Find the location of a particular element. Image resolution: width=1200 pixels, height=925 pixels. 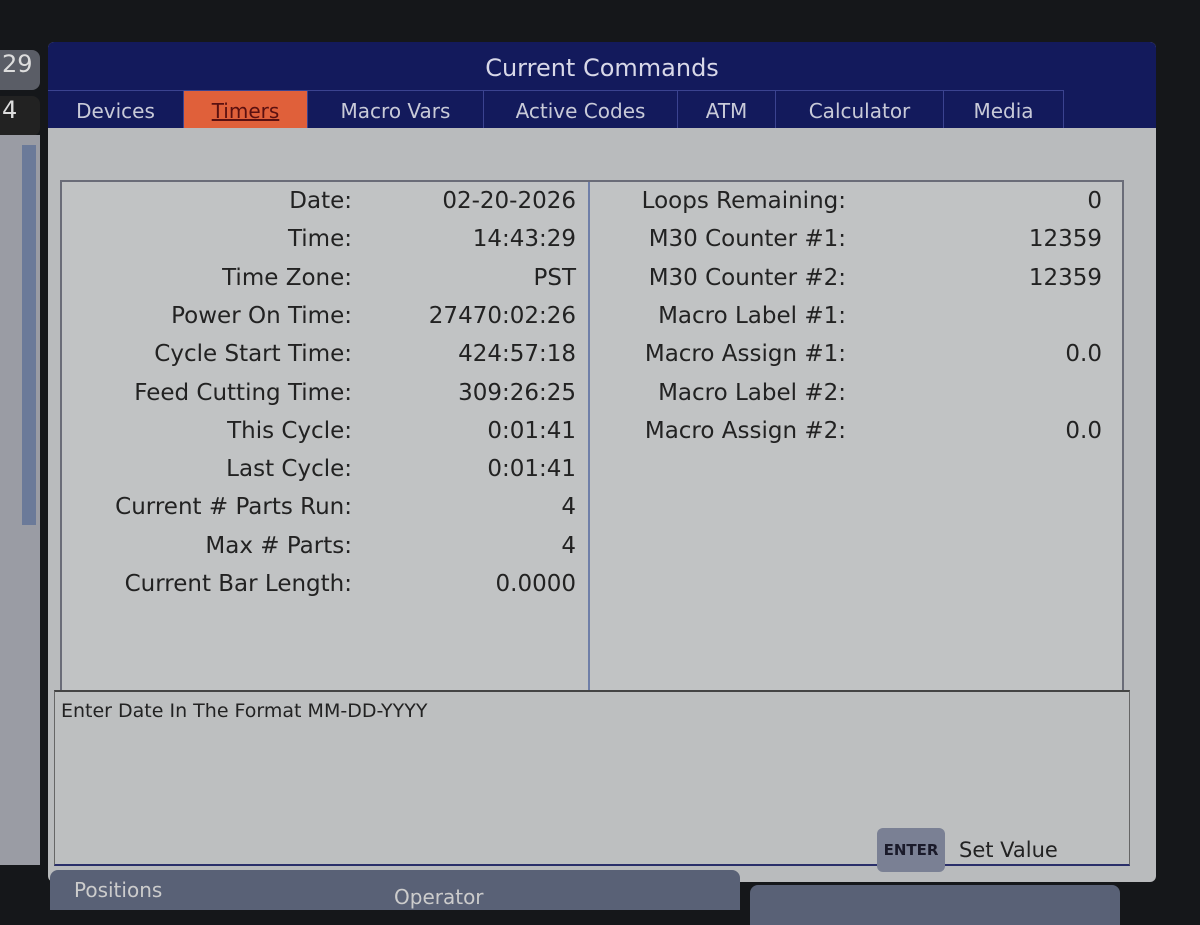

field-label: Date: is located at coordinates (320, 201).